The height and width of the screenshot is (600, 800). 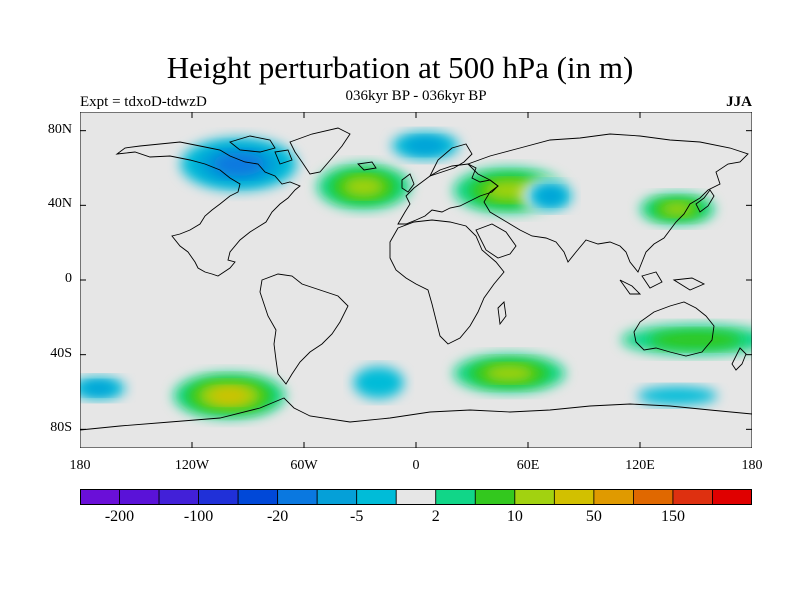 What do you see at coordinates (198, 516) in the screenshot?
I see `colorbar-label: -100` at bounding box center [198, 516].